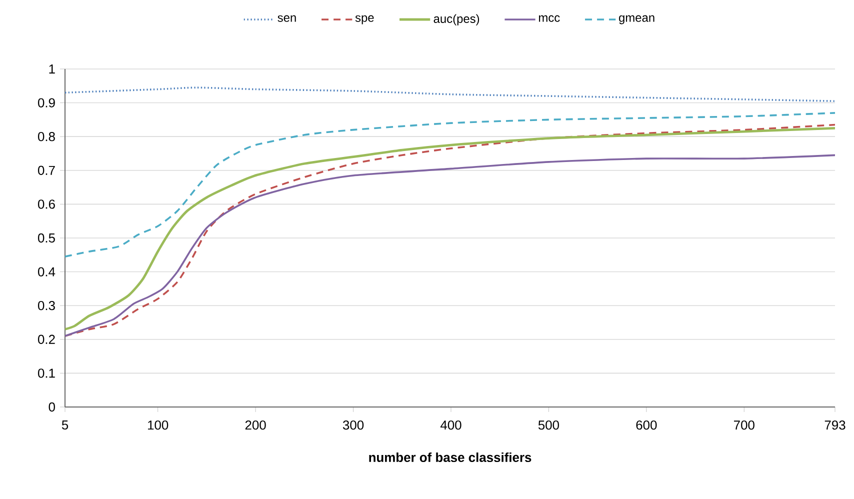 This screenshot has width=854, height=499. I want to click on y-tick-label: 0.9, so click(46, 103).